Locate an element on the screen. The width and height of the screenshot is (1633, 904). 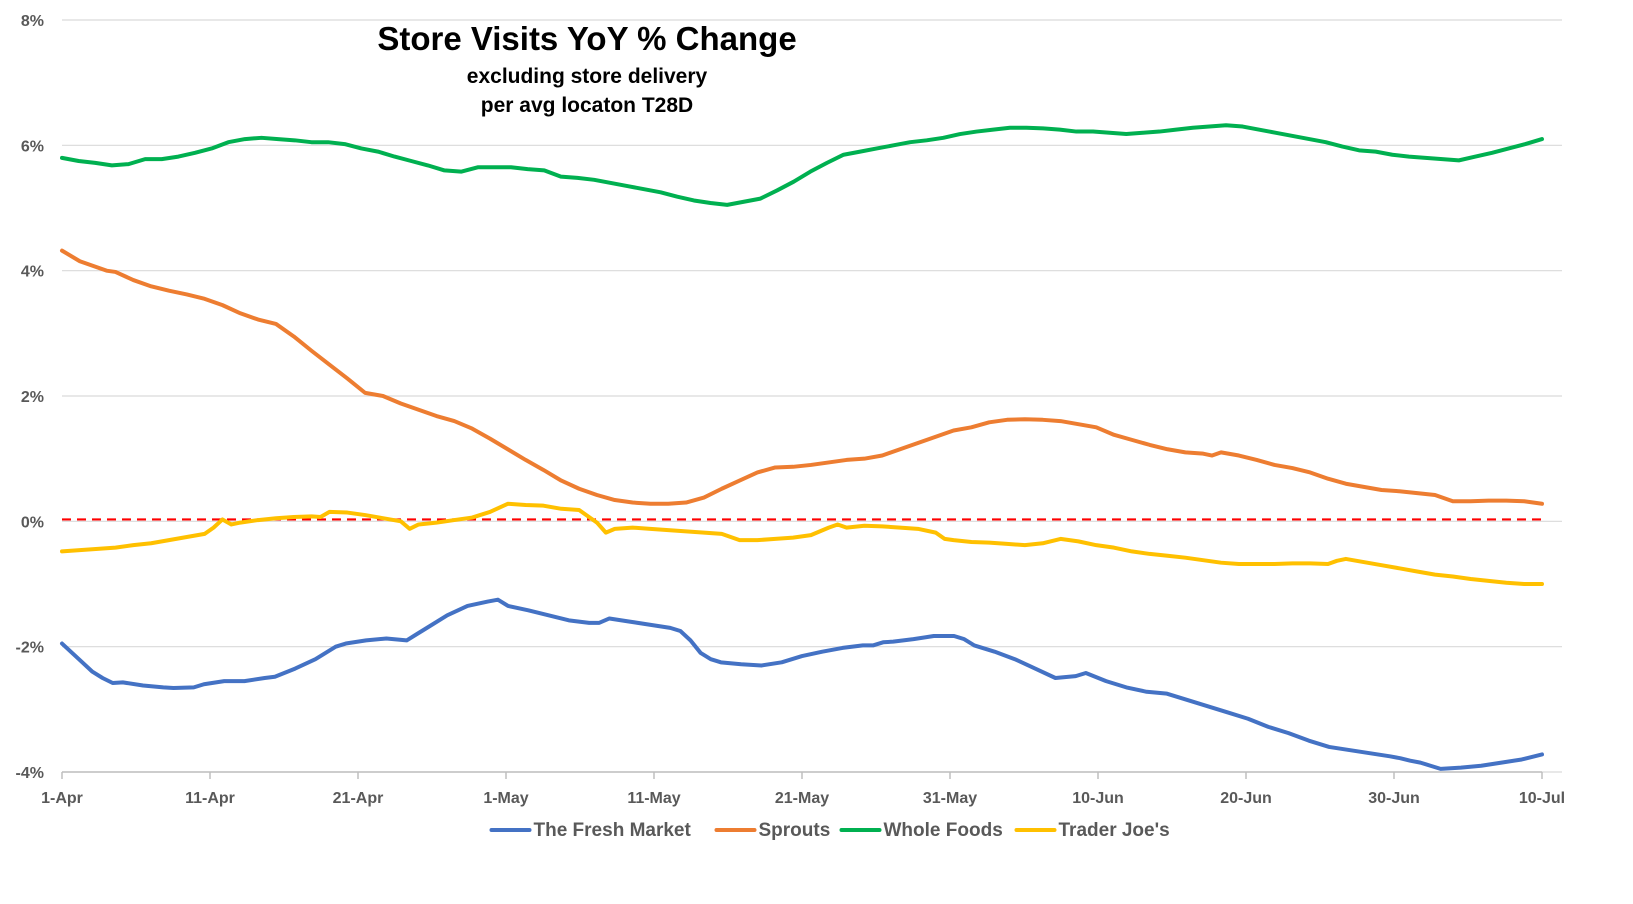
legend-label: Sprouts is located at coordinates (795, 830).